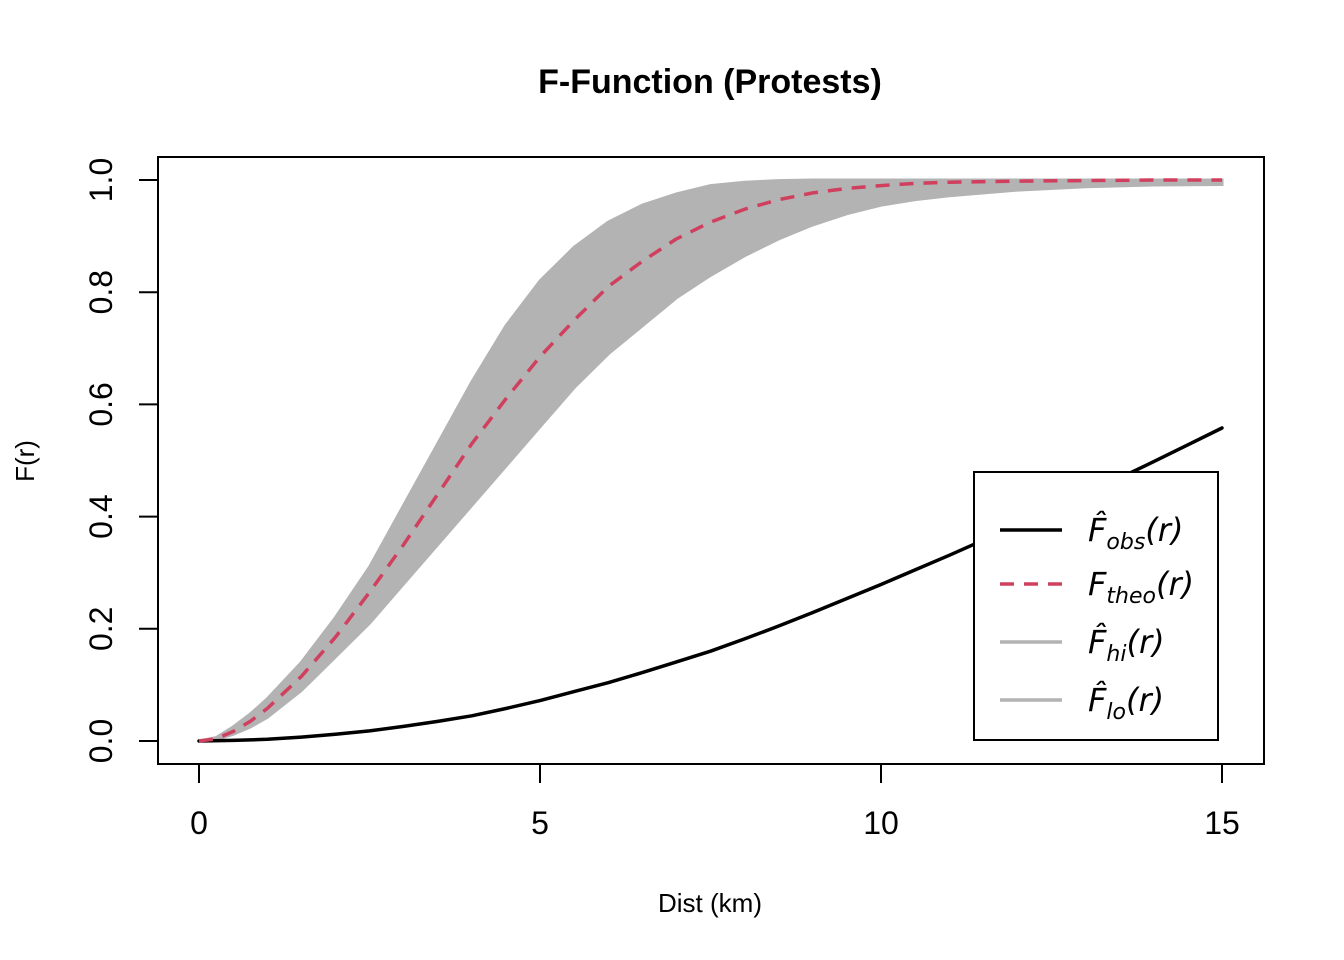  I want to click on y-tick-label: 0.2, so click(101, 629).